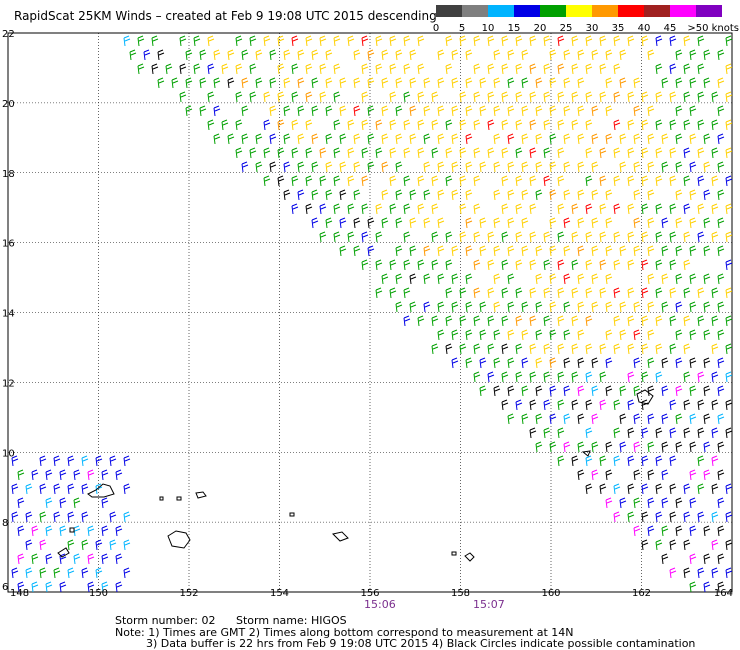 The image size is (740, 650). What do you see at coordinates (592, 28) in the screenshot?
I see `scale-label: 30` at bounding box center [592, 28].